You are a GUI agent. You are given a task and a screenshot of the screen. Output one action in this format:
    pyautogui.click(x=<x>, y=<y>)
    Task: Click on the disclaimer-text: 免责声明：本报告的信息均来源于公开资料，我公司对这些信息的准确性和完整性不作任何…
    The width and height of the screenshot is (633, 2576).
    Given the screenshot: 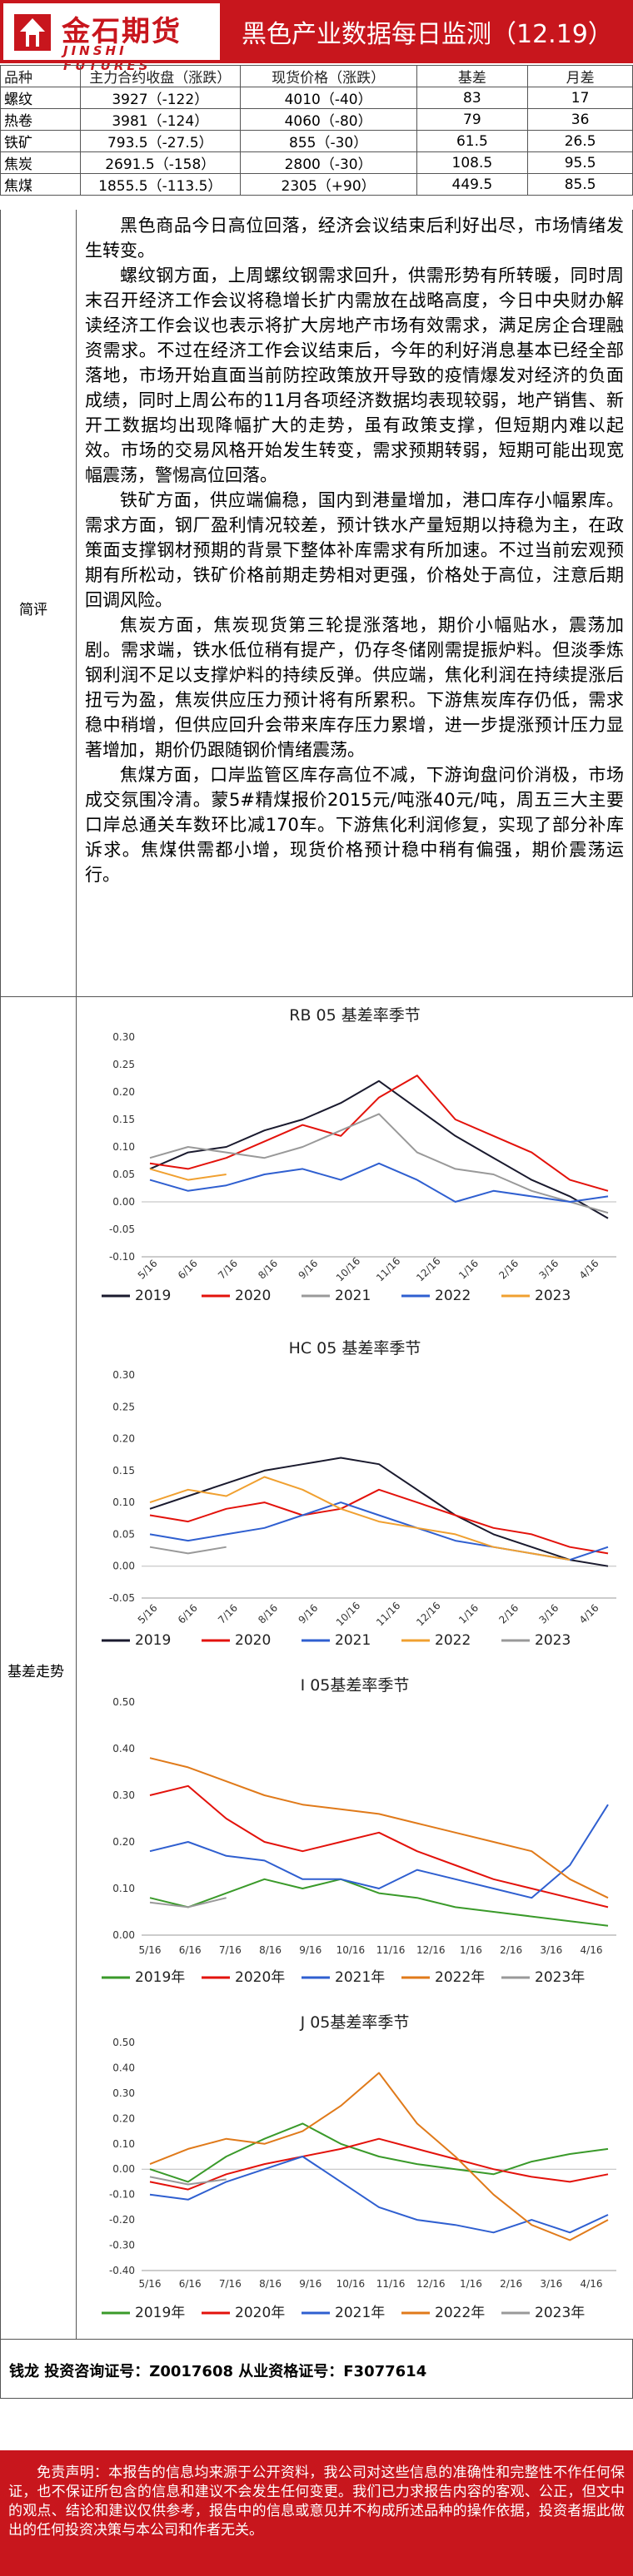 What is the action you would take?
    pyautogui.click(x=317, y=2501)
    